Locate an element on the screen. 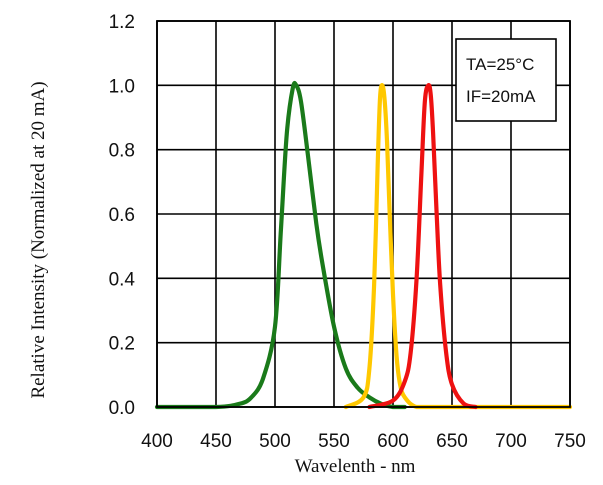  y-tick-label: 0.2 is located at coordinates (122, 344).